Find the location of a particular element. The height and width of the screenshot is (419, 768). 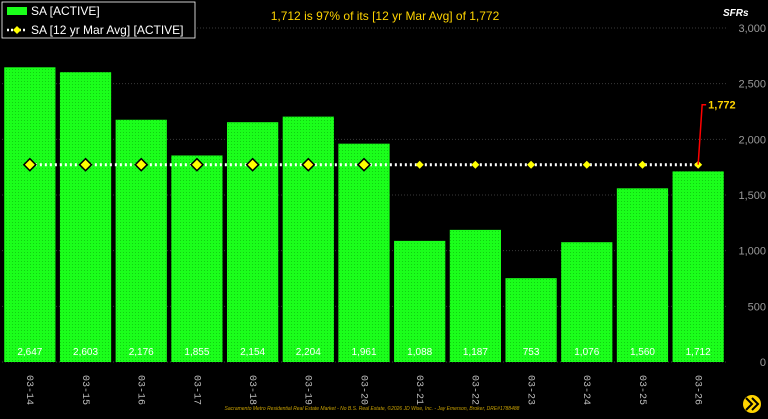

y-tick-label: 1,000 is located at coordinates (752, 252).